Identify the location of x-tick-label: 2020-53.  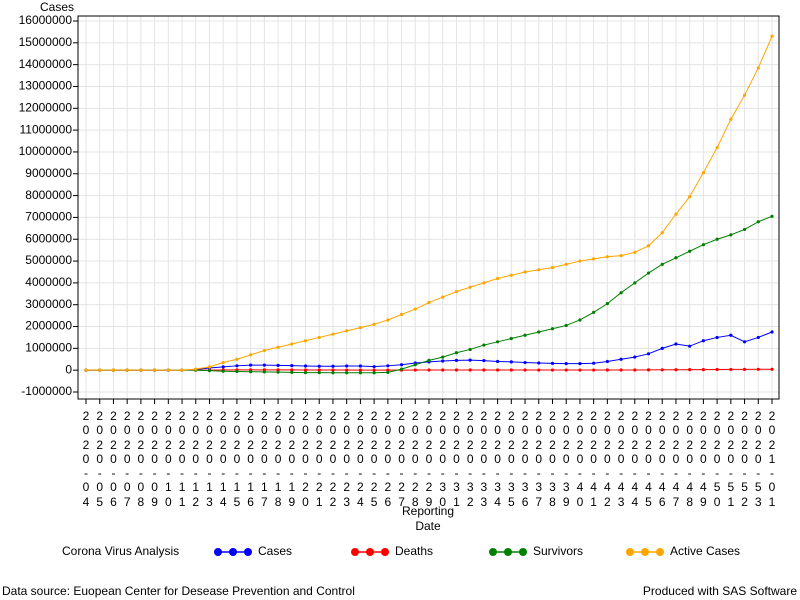
(758, 459).